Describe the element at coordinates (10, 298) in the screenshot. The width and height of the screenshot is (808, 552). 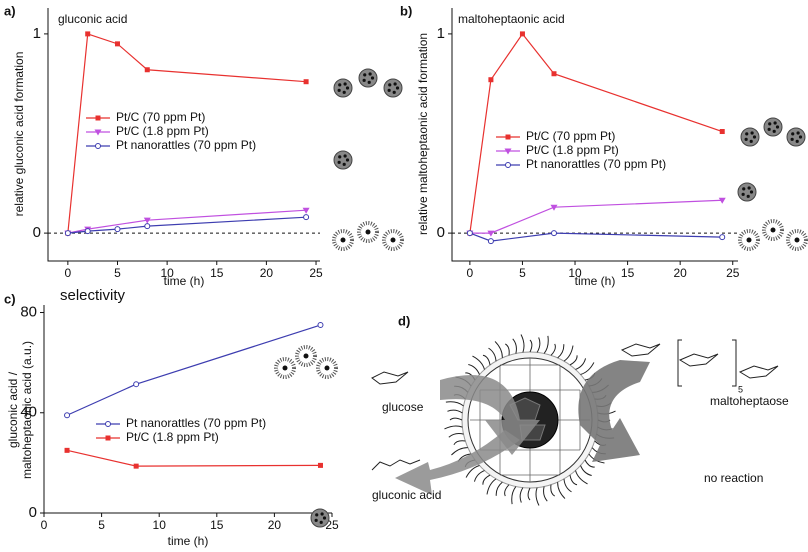
I see `panel-label: c)` at that location.